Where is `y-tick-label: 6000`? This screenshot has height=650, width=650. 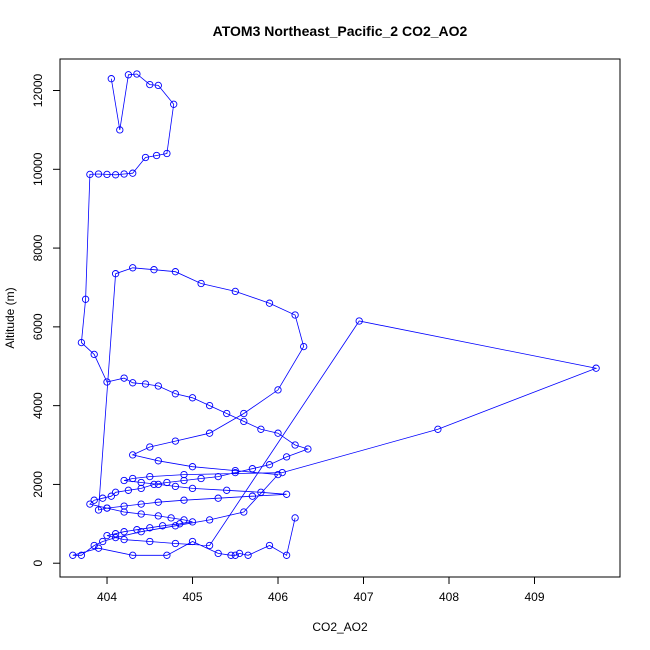 y-tick-label: 6000 is located at coordinates (38, 326).